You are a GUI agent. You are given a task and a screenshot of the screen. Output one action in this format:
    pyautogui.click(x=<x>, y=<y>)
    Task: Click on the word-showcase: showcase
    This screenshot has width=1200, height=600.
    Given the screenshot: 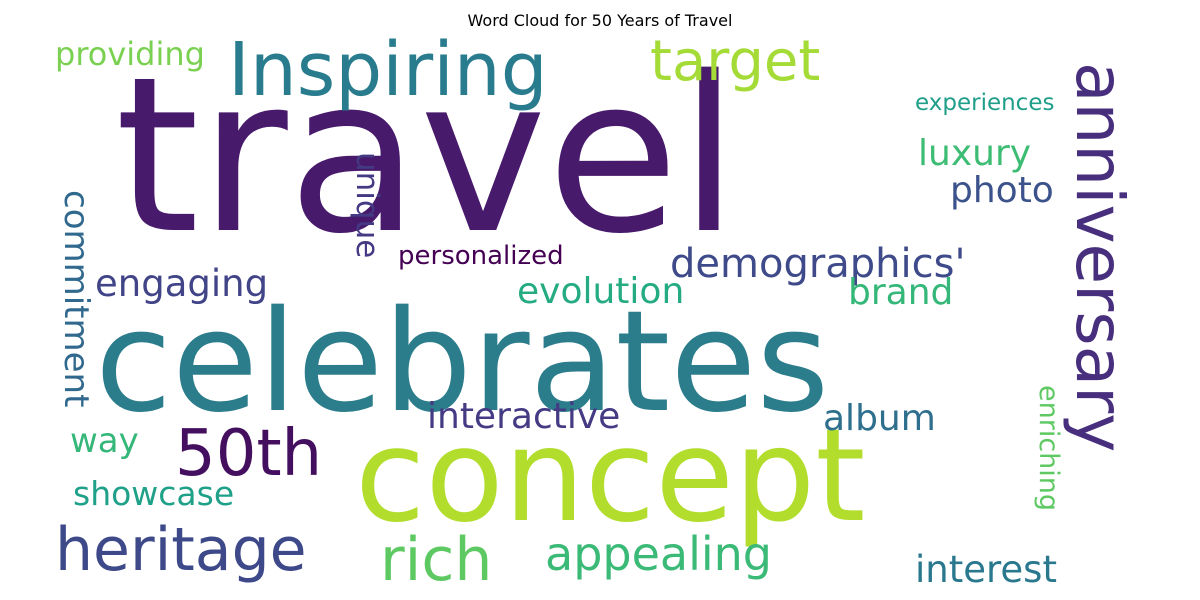 What is the action you would take?
    pyautogui.click(x=153, y=493)
    